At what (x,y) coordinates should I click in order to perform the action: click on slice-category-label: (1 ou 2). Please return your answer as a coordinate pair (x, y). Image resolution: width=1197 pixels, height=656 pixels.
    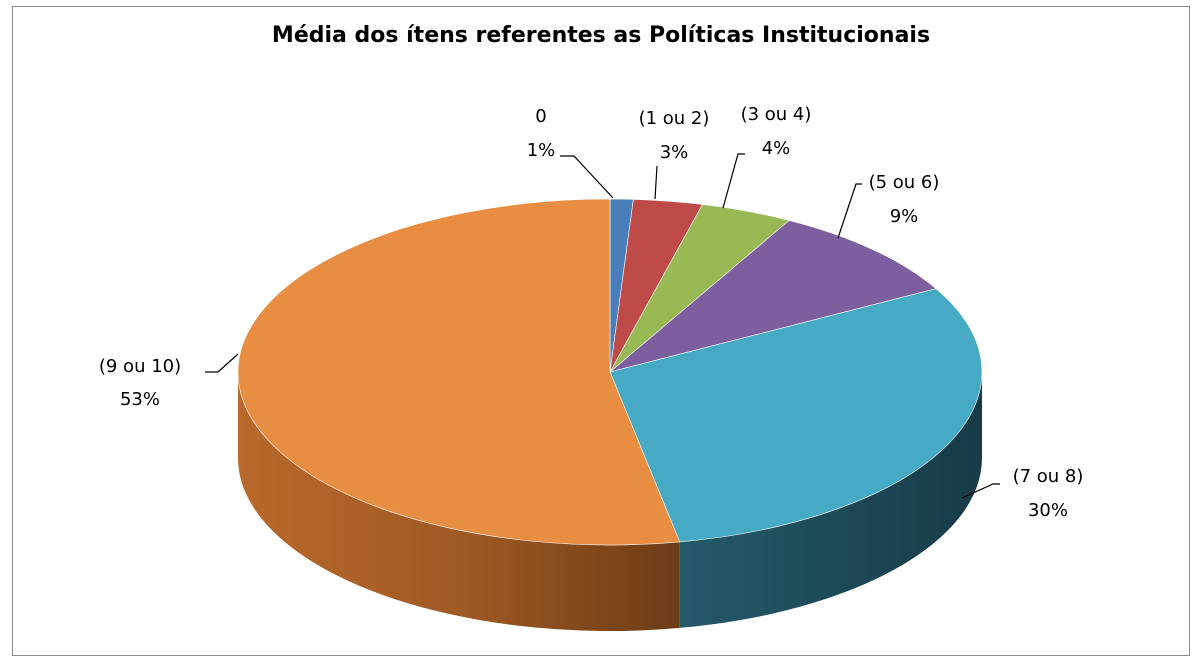
    Looking at the image, I should click on (674, 118).